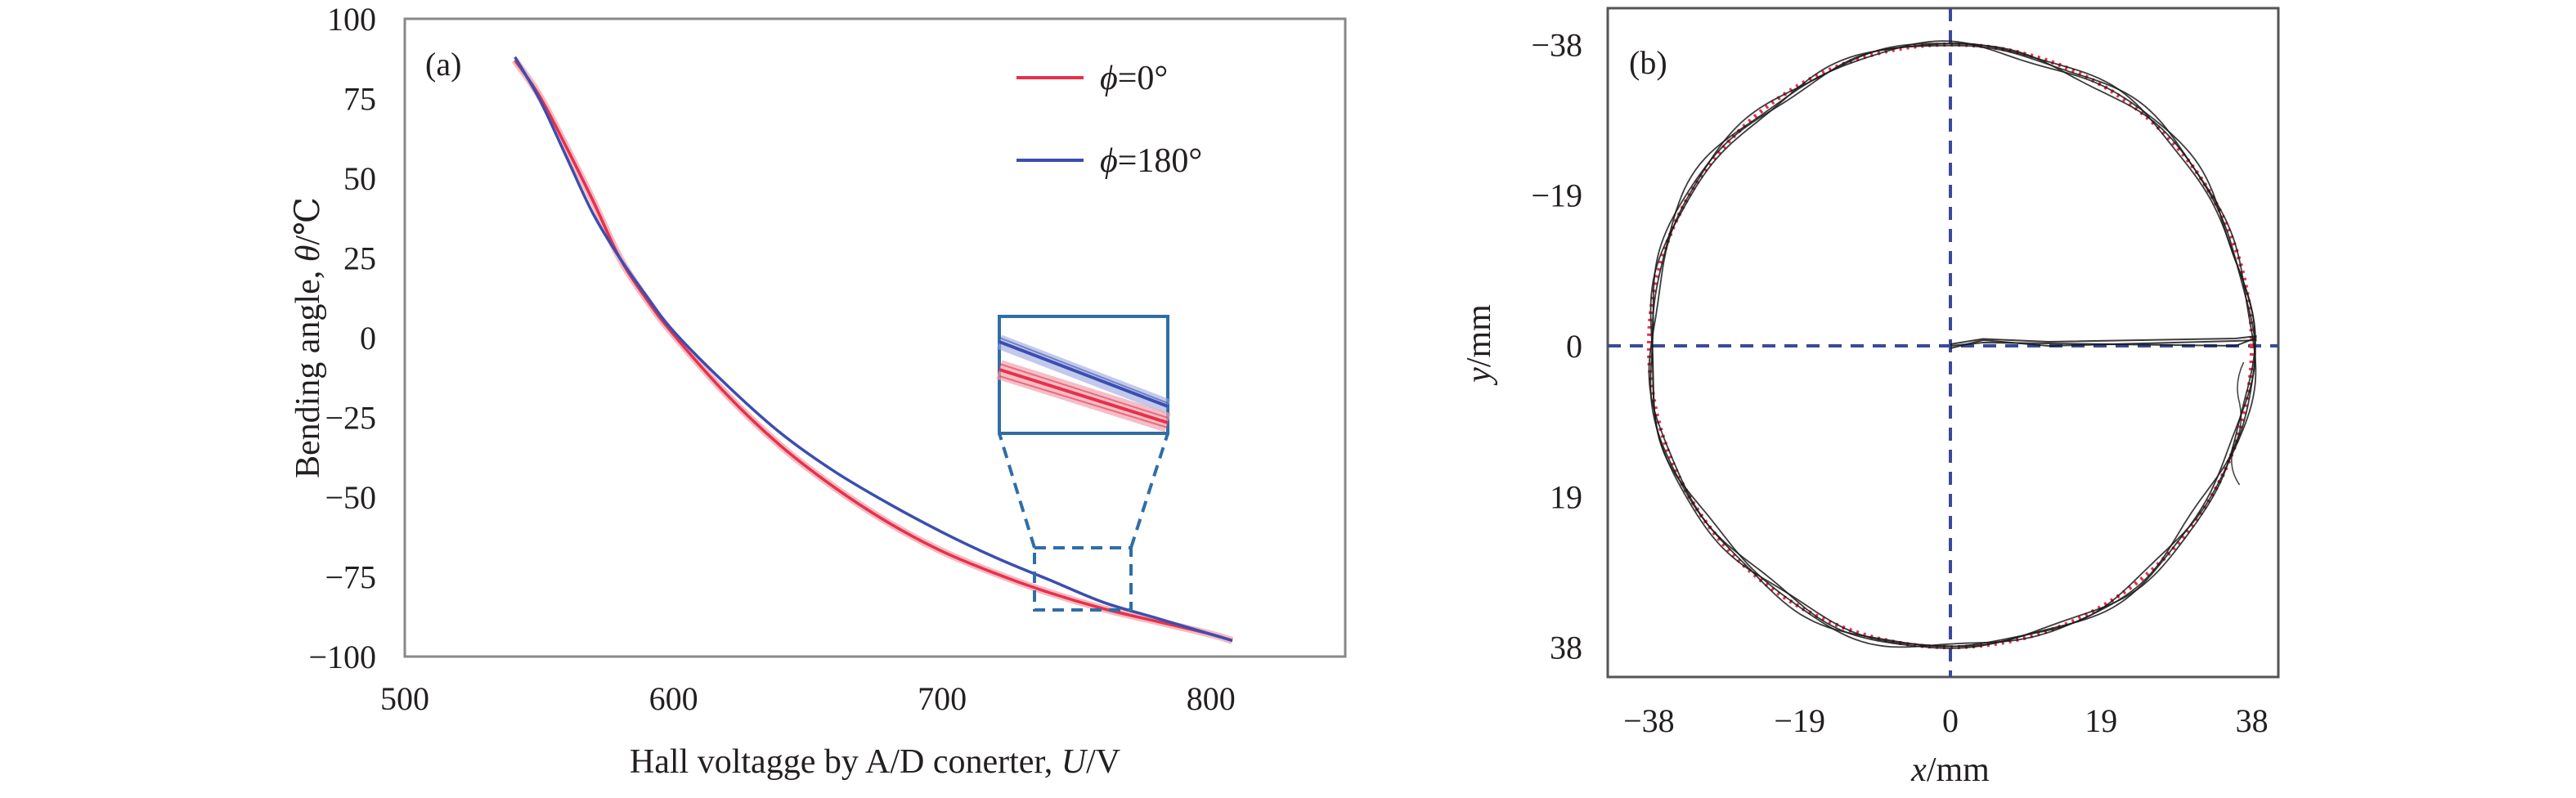 The height and width of the screenshot is (798, 2576). I want to click on y-tick-label: 100, so click(351, 19).